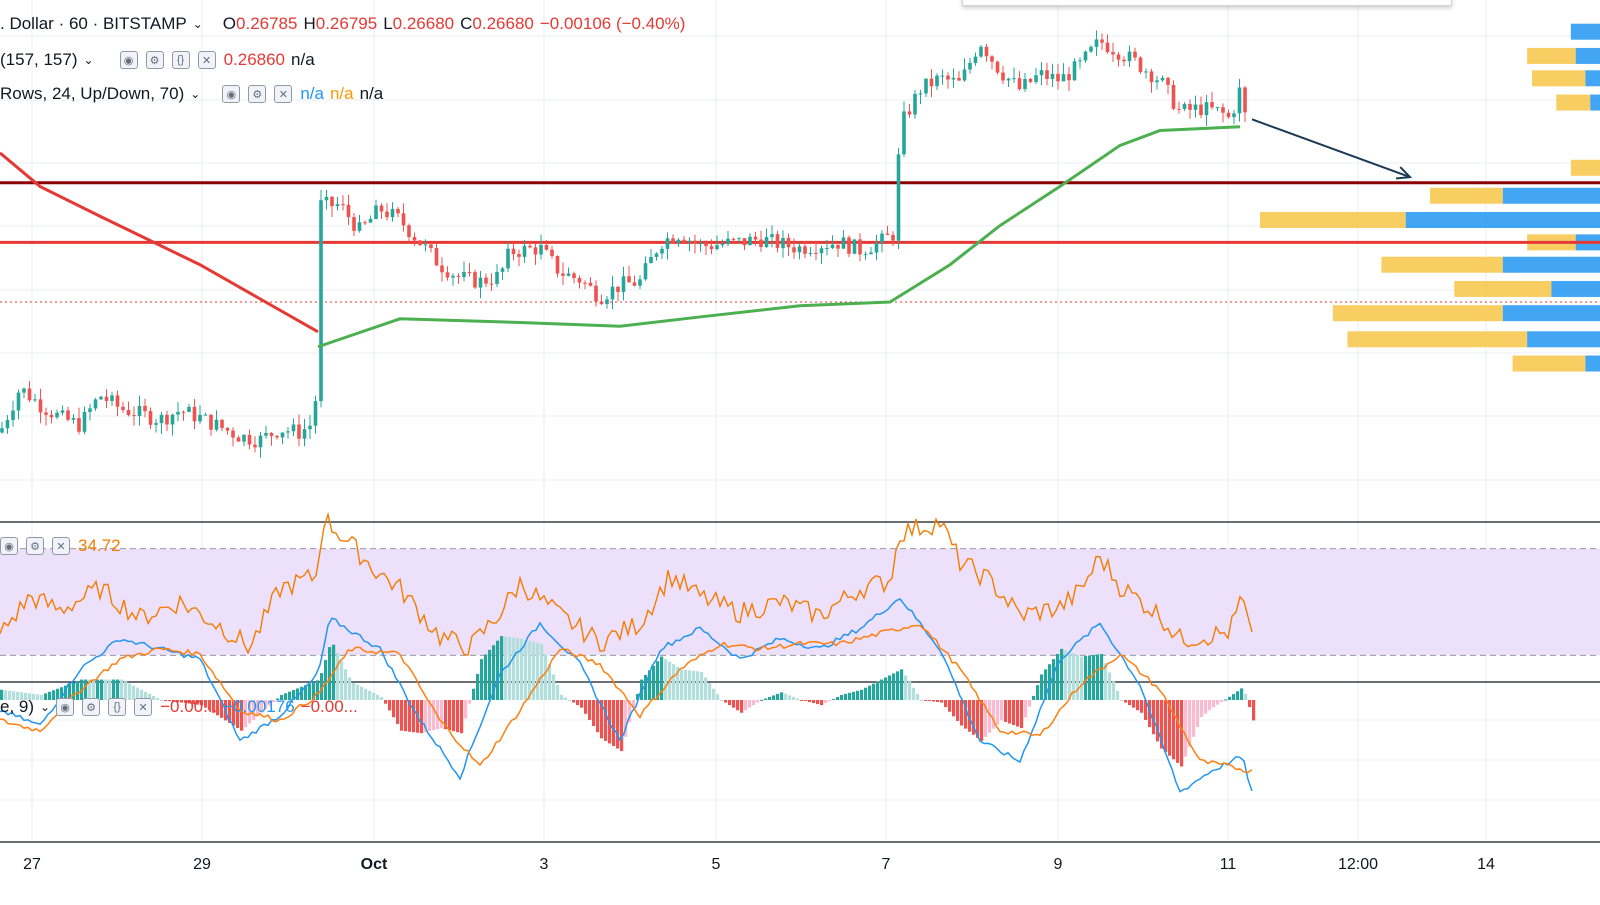 Image resolution: width=1600 pixels, height=905 pixels. What do you see at coordinates (341, 93) in the screenshot?
I see `vp-value-2: n/a` at bounding box center [341, 93].